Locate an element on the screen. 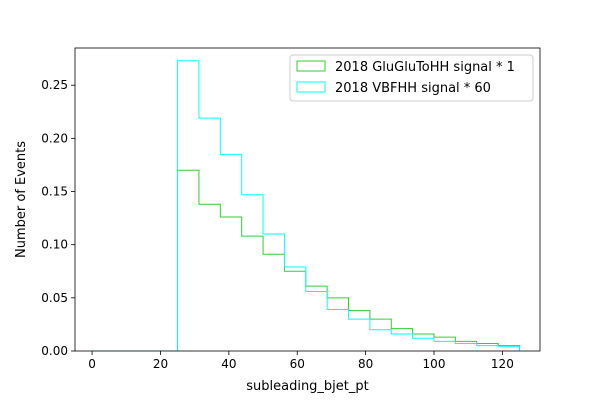 The image size is (600, 400). x-tick-label: 100 is located at coordinates (434, 364).